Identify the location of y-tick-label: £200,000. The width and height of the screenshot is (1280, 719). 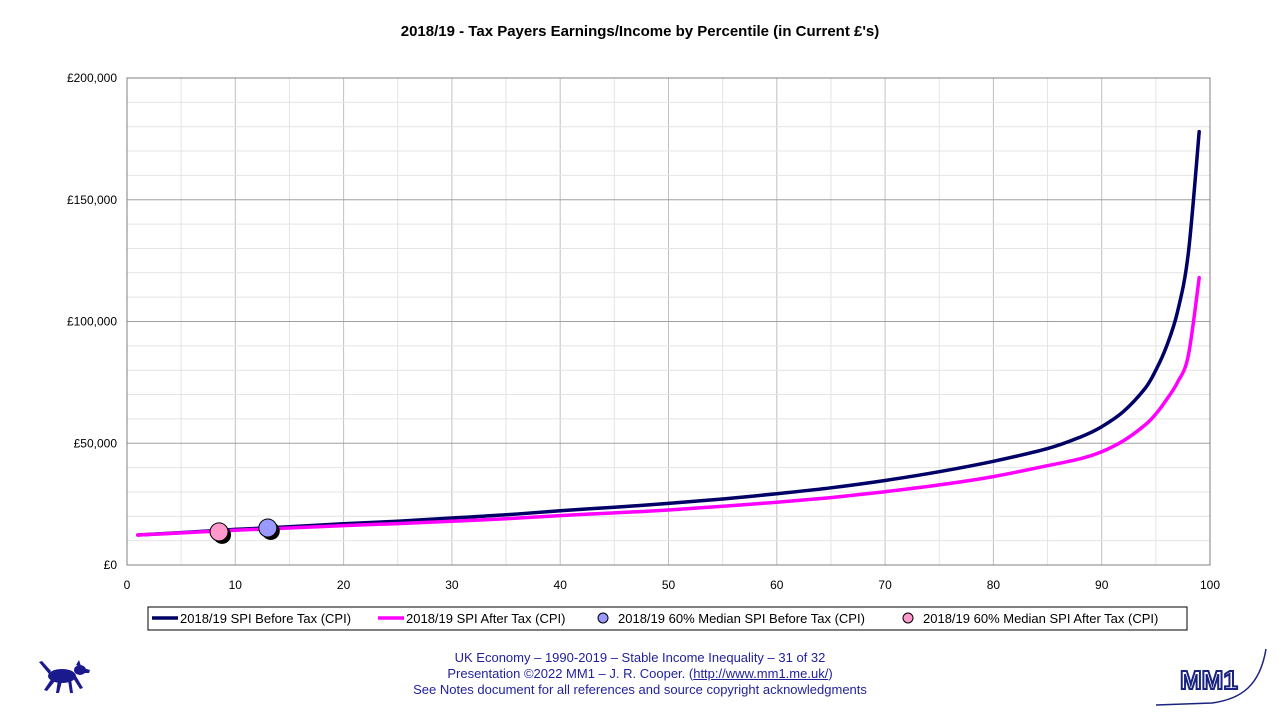
(92, 78).